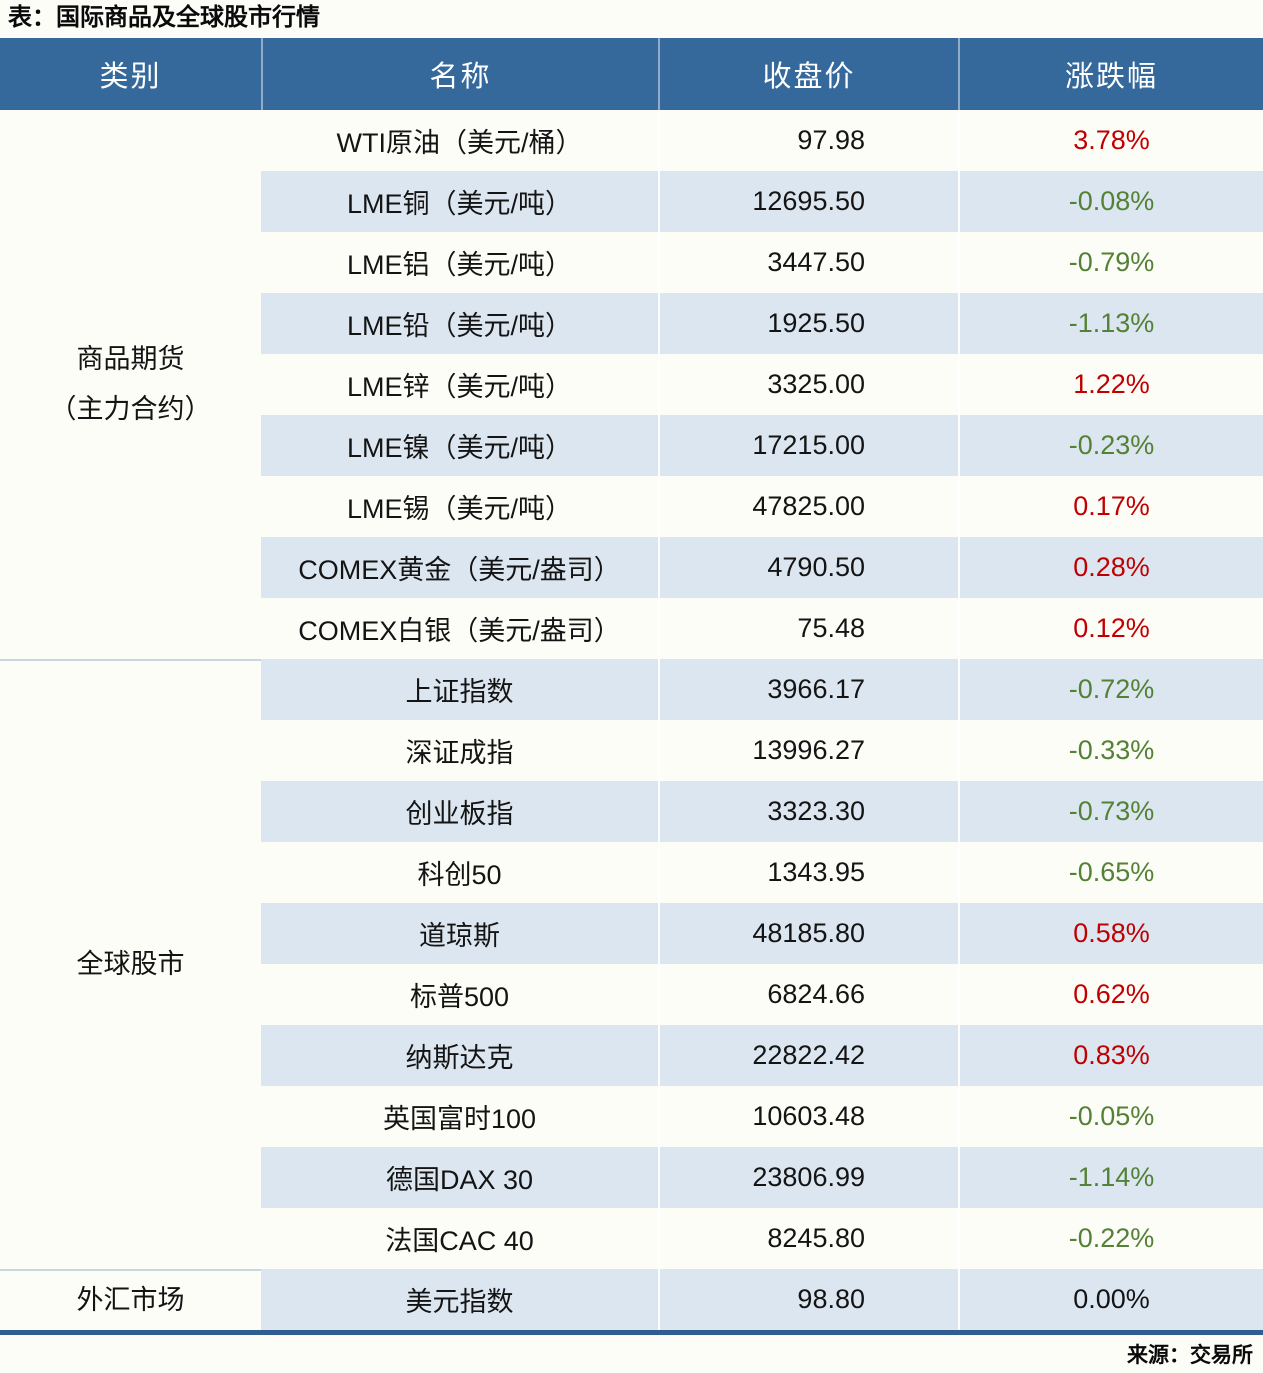  What do you see at coordinates (1110, 1299) in the screenshot?
I see `change-percent: 0.00%` at bounding box center [1110, 1299].